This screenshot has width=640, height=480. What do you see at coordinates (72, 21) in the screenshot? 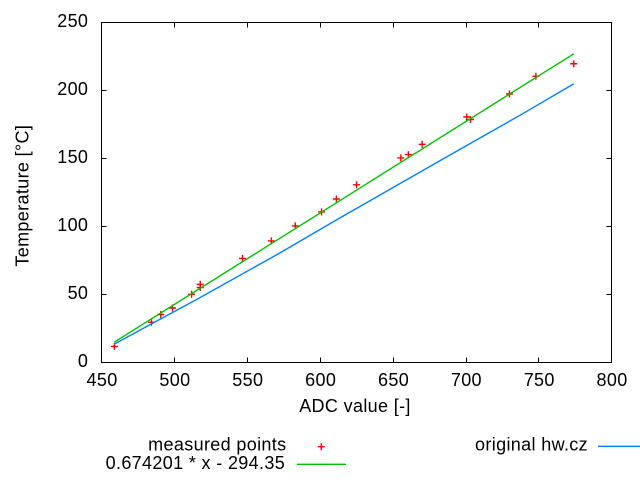
I see `svg-text: 250` at bounding box center [72, 21].